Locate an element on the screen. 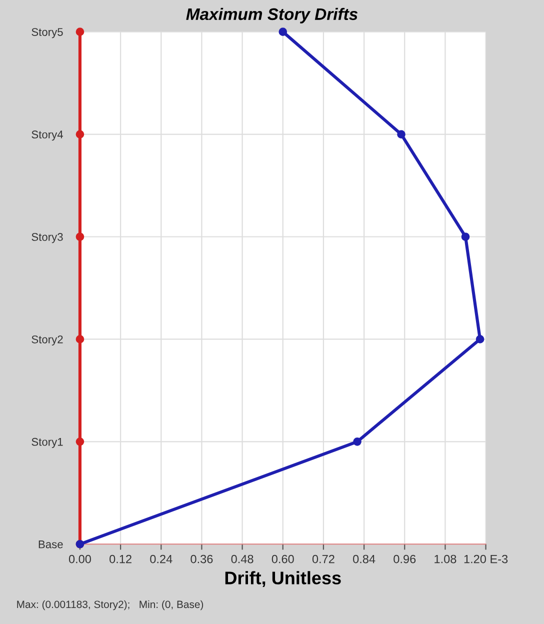 The height and width of the screenshot is (624, 544). x-tick-label: 0.00 is located at coordinates (79, 559).